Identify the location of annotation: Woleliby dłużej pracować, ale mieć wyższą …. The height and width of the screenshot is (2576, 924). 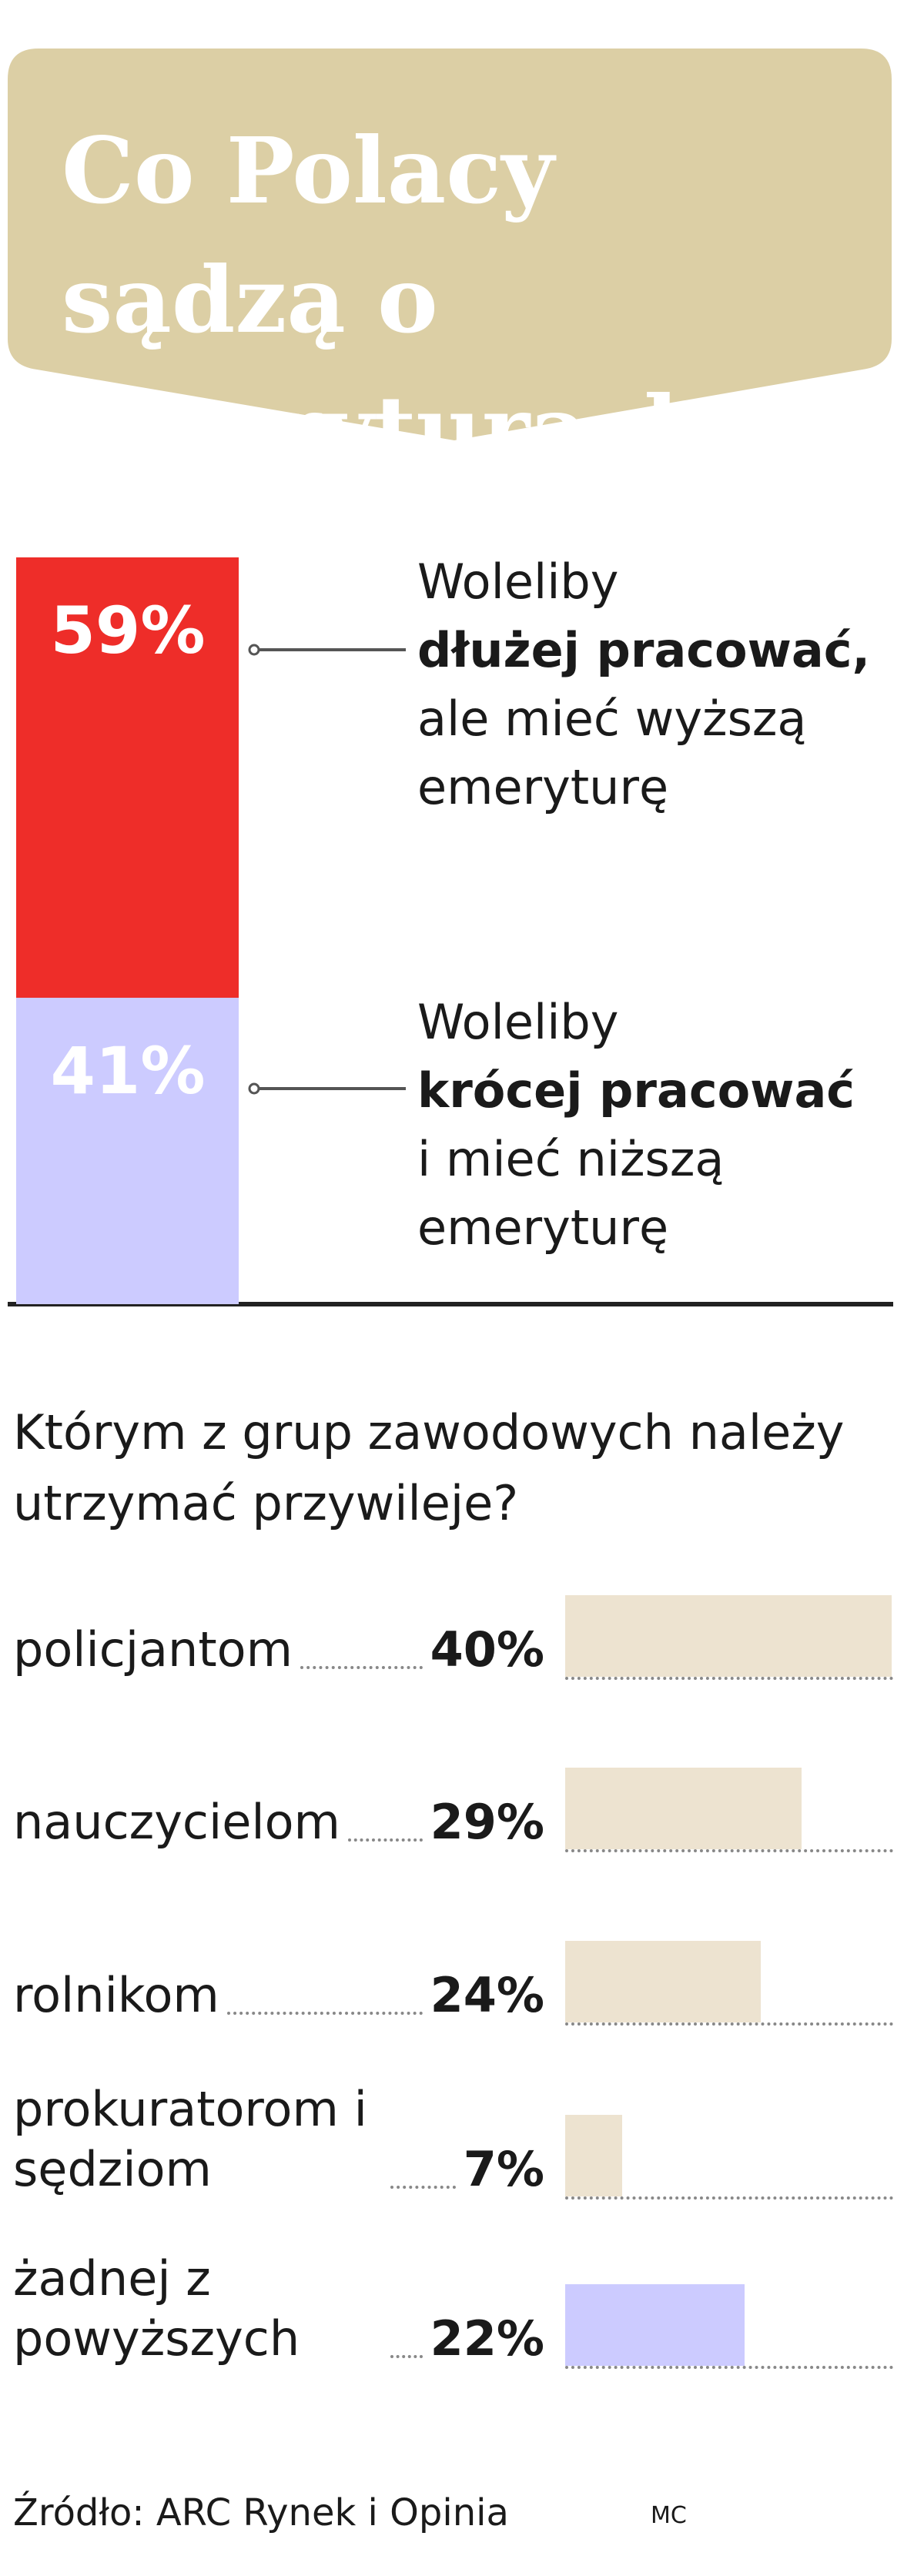
(663, 684).